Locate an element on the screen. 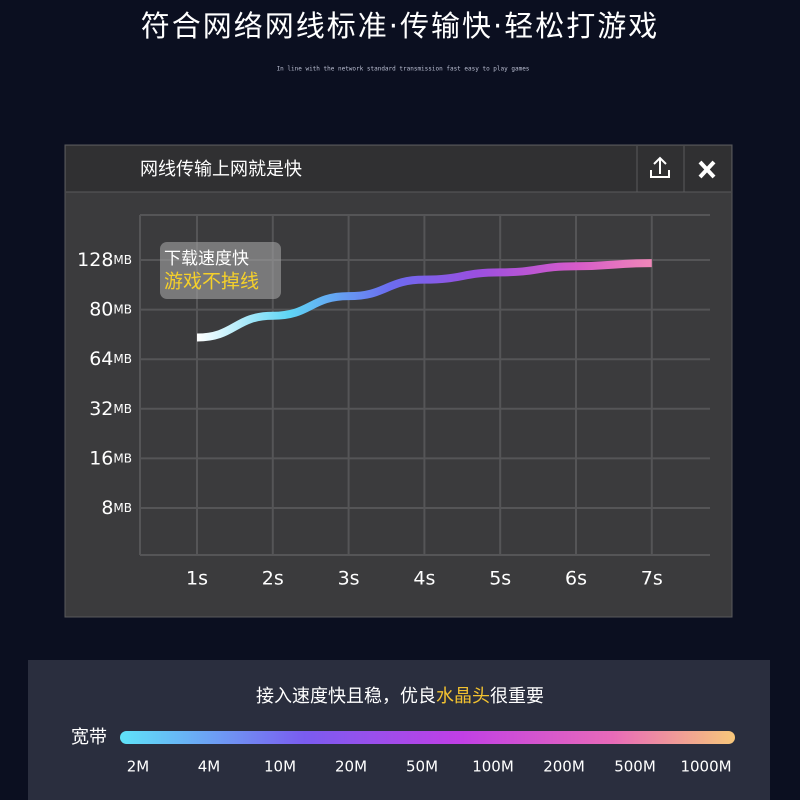 This screenshot has width=800, height=800. bandwidth-scale: 2M 4M 10M 20M 50M 100M 200M 500M 1000M is located at coordinates (429, 767).